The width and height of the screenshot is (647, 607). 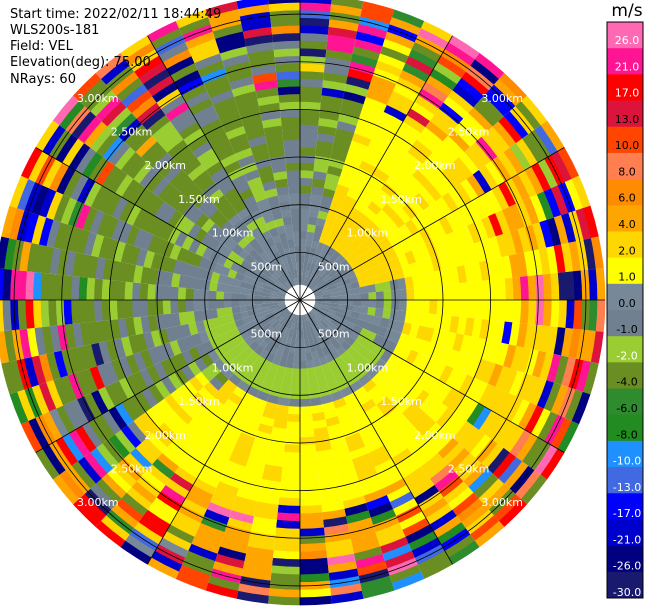 What do you see at coordinates (168, 376) in the screenshot?
I see `azimuth-line` at bounding box center [168, 376].